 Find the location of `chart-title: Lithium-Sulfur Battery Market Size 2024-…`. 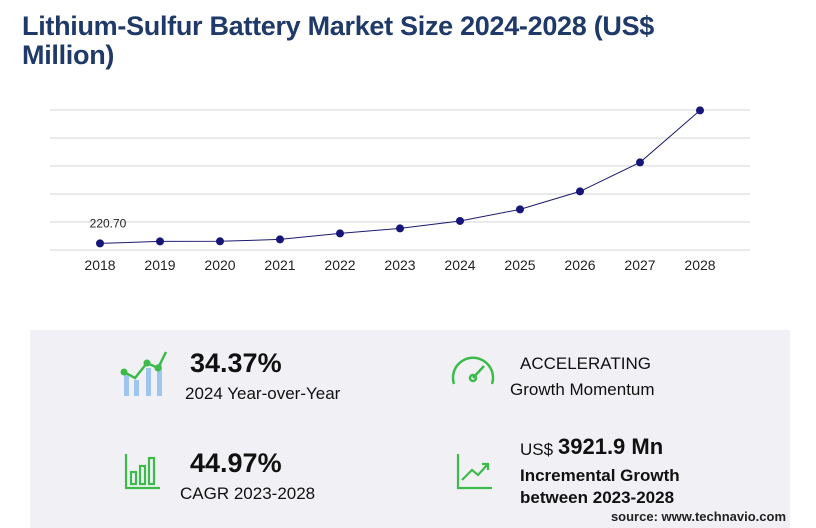

chart-title: Lithium-Sulfur Battery Market Size 2024-… is located at coordinates (338, 40).